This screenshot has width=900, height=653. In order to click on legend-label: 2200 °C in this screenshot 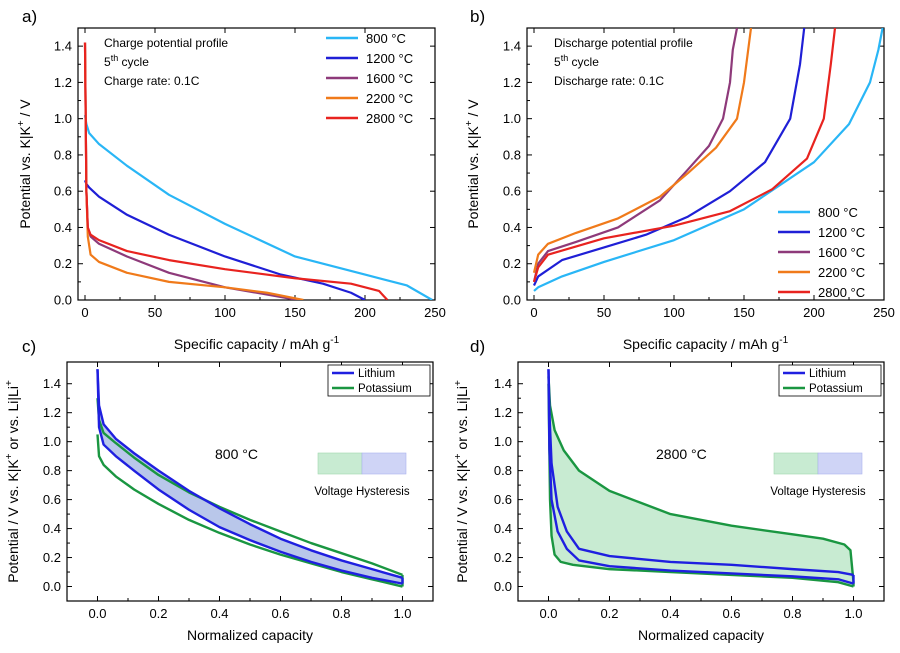, I will do `click(389, 98)`.